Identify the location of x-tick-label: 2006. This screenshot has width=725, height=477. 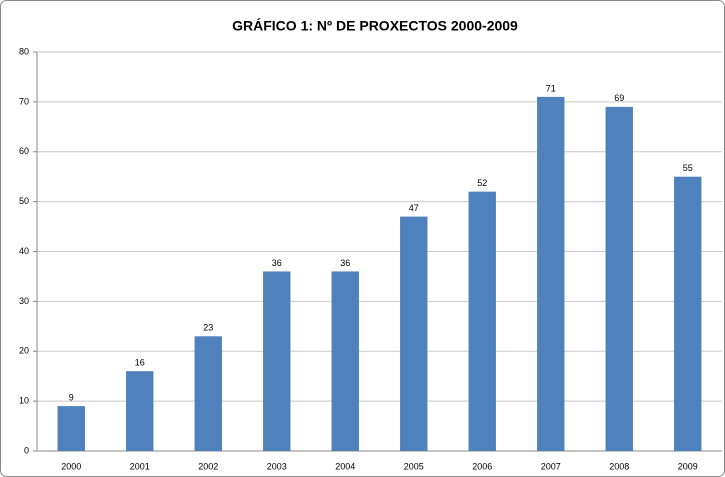
(482, 466).